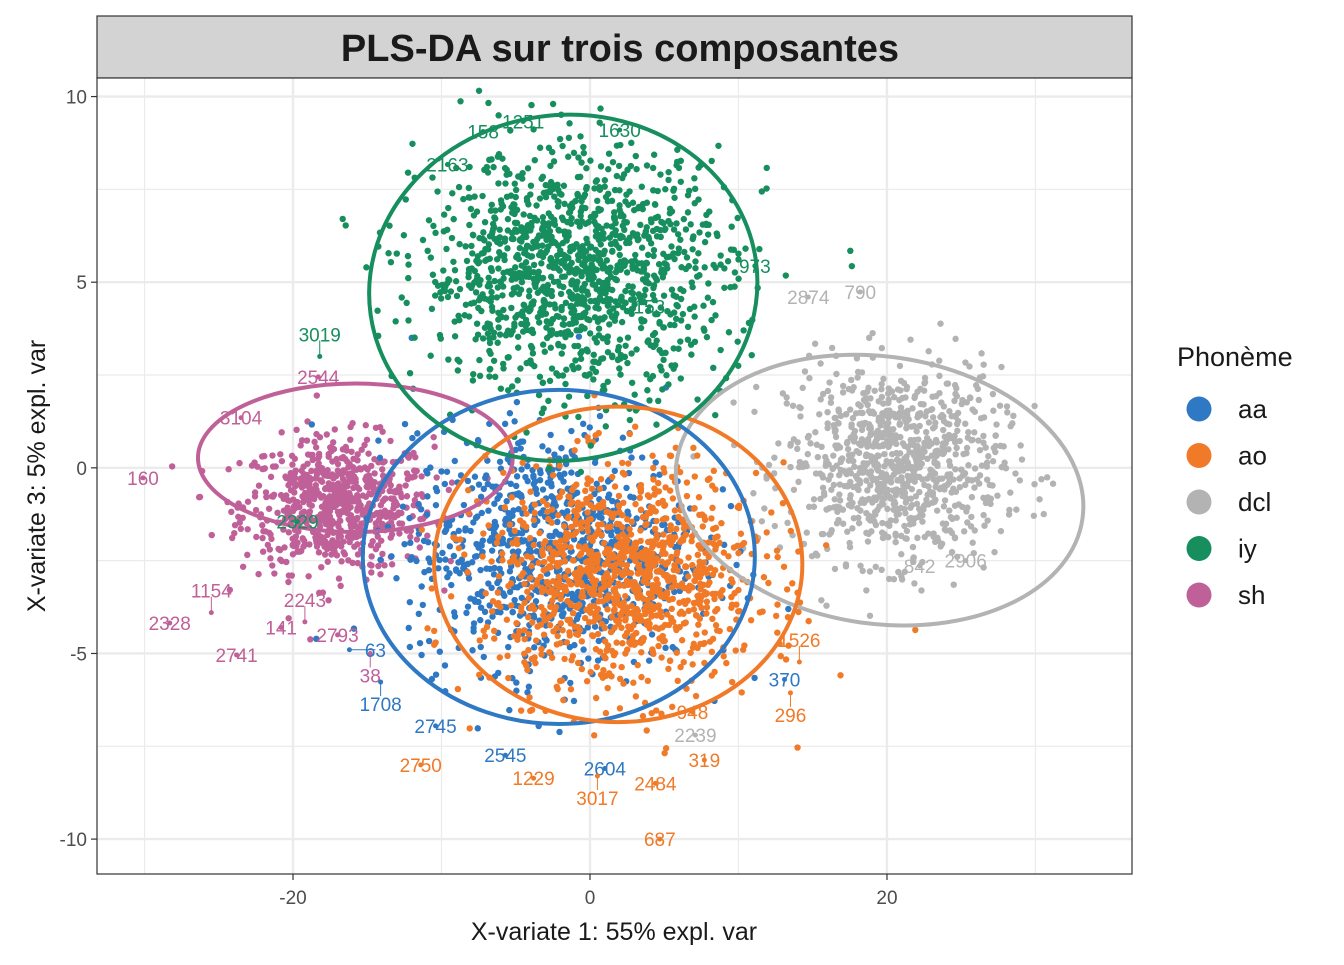 The image size is (1344, 965). Describe the element at coordinates (660, 840) in the screenshot. I see `point-label-ao: 687` at that location.